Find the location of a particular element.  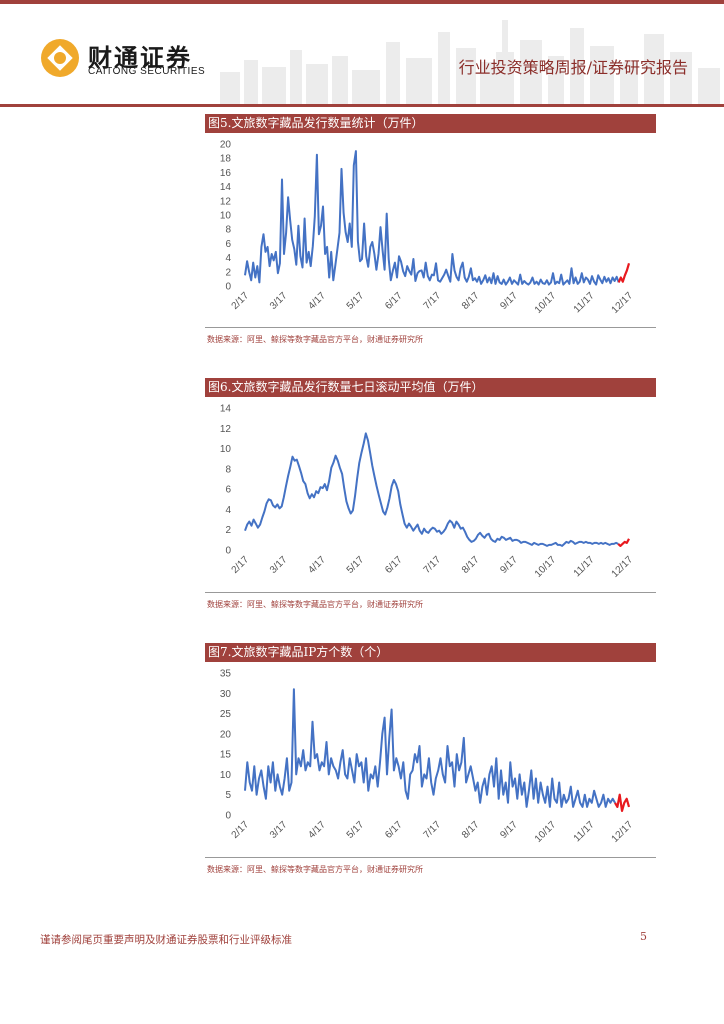

page-header: 财通证券 CAITONG SECURITIES 行业投资策略周报/证券研究报告 is located at coordinates (362, 54).